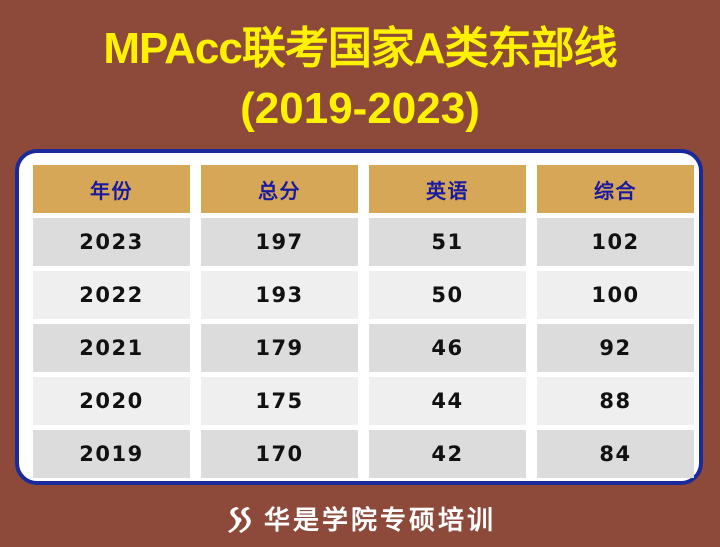  I want to click on table-cell: 2019, so click(111, 454).